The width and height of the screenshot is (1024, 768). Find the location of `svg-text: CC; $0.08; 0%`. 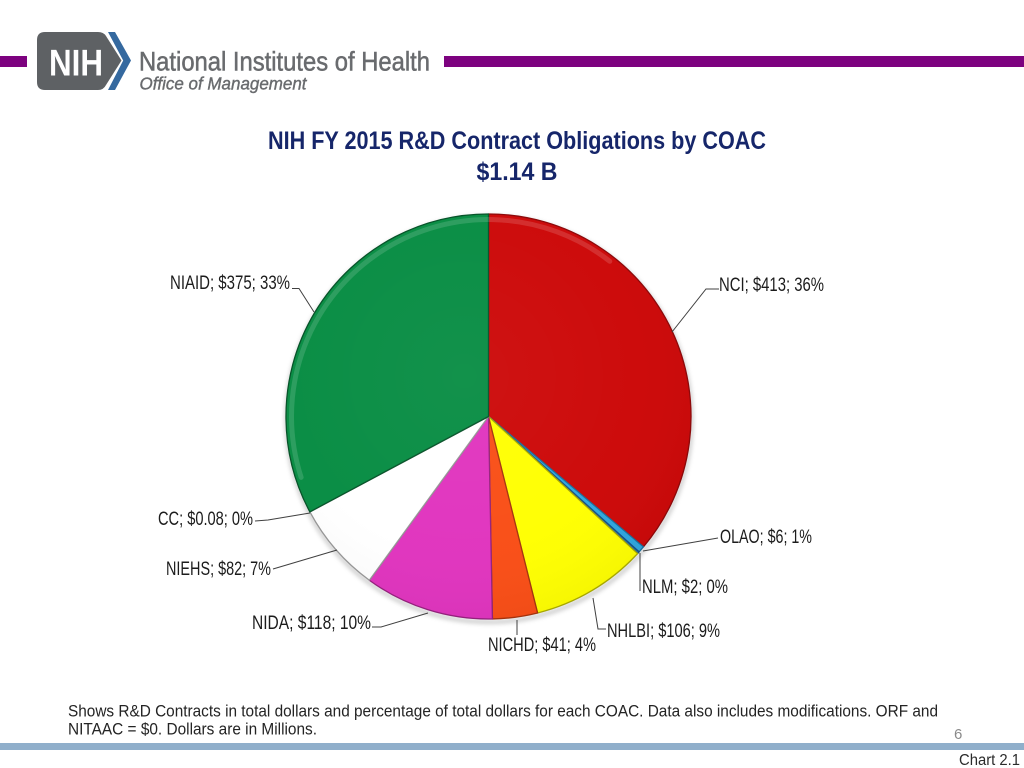

svg-text: CC; $0.08; 0% is located at coordinates (205, 519).